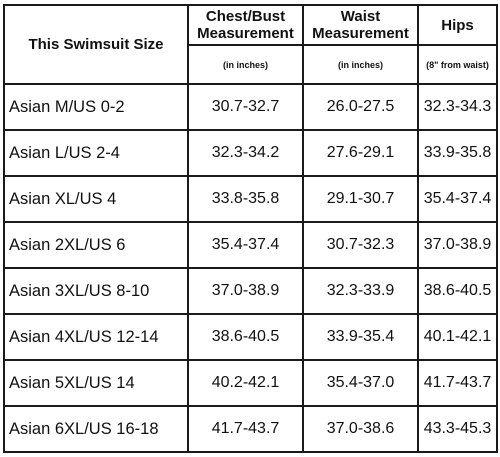  I want to click on size-cell: Asian 6XL/US 16-18, so click(96, 429).